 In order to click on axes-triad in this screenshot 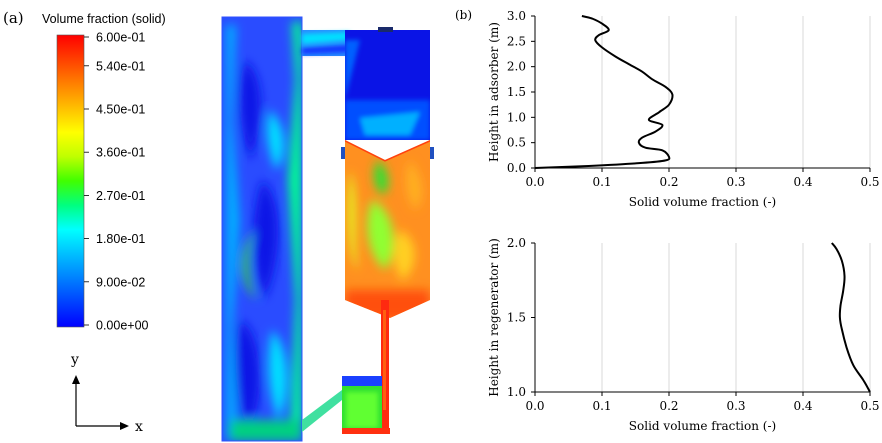, I will do `click(100, 402)`.